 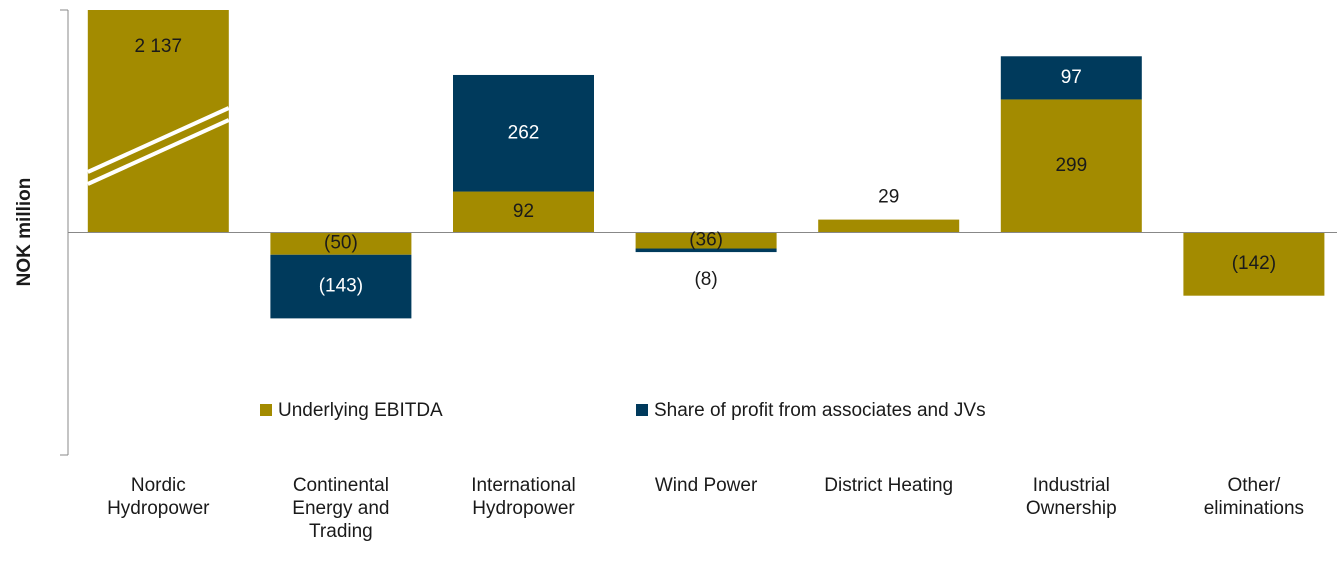 What do you see at coordinates (523, 497) in the screenshot?
I see `x-tick-label: International Hydropower` at bounding box center [523, 497].